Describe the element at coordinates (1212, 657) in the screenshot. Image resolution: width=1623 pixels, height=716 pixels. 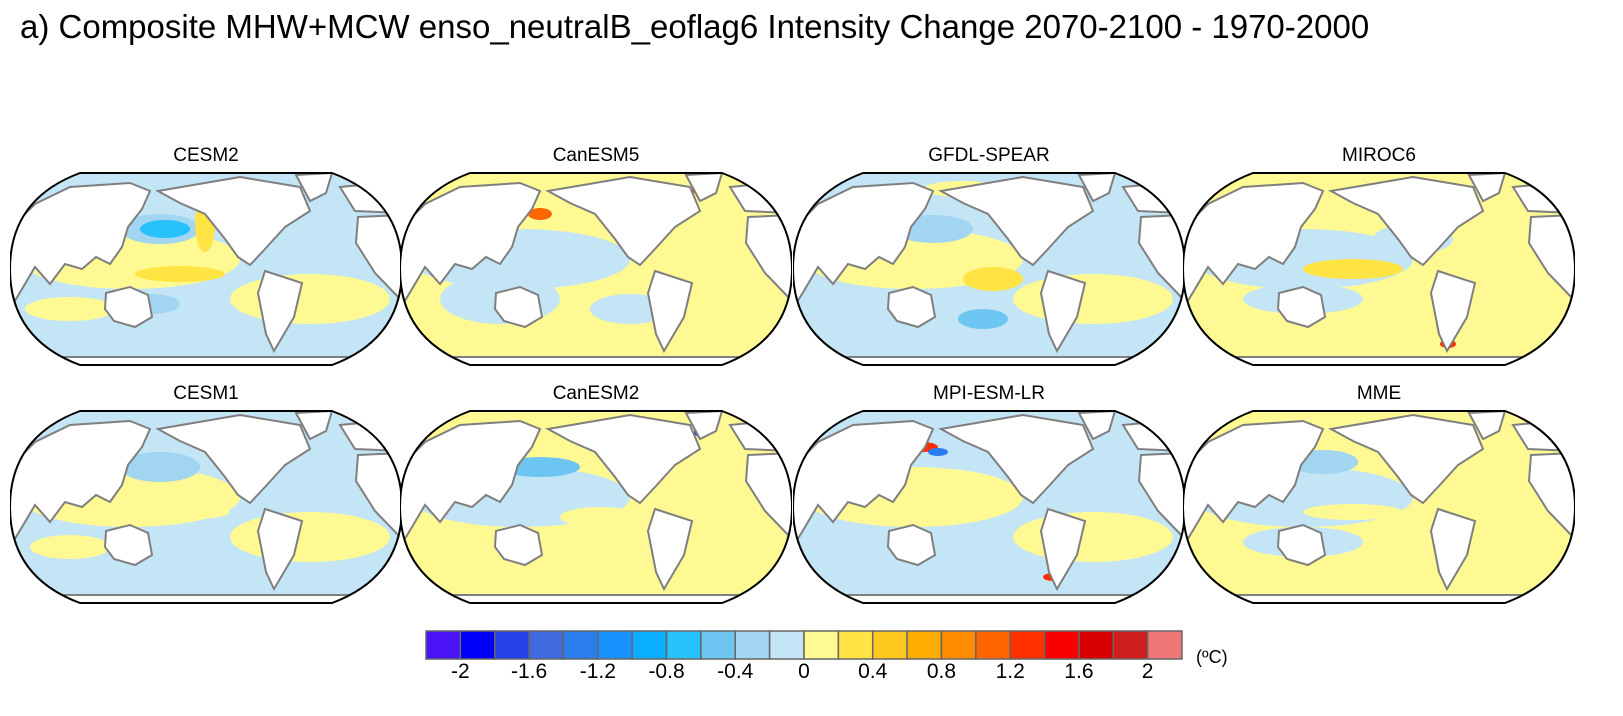
I see `colorbar-unit: (ºC)` at that location.